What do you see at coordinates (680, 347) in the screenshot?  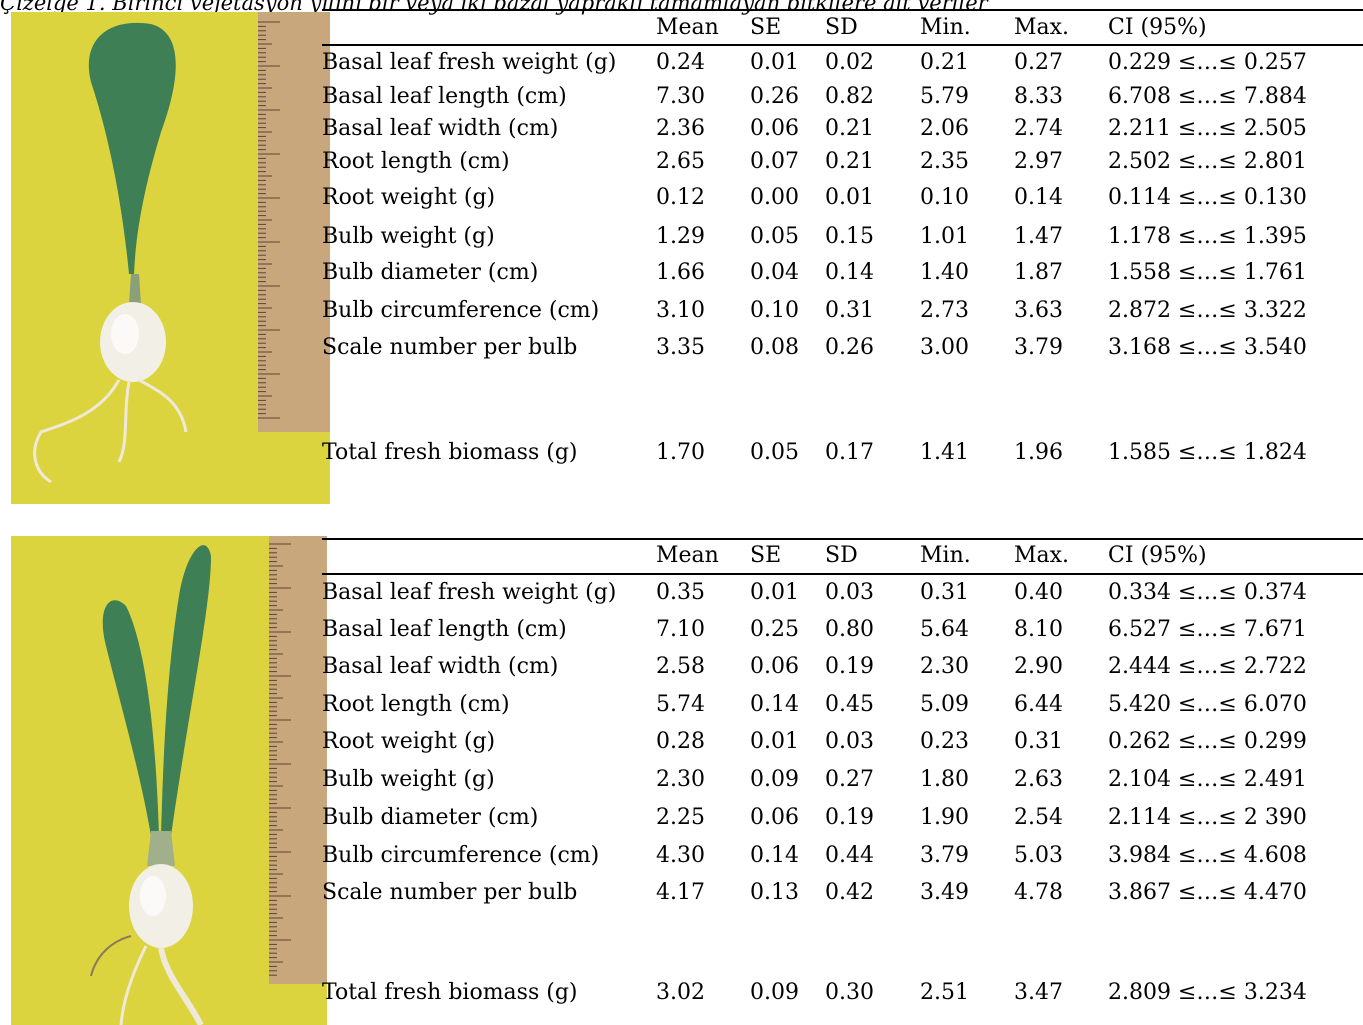 I see `cell-mean: 3.35` at bounding box center [680, 347].